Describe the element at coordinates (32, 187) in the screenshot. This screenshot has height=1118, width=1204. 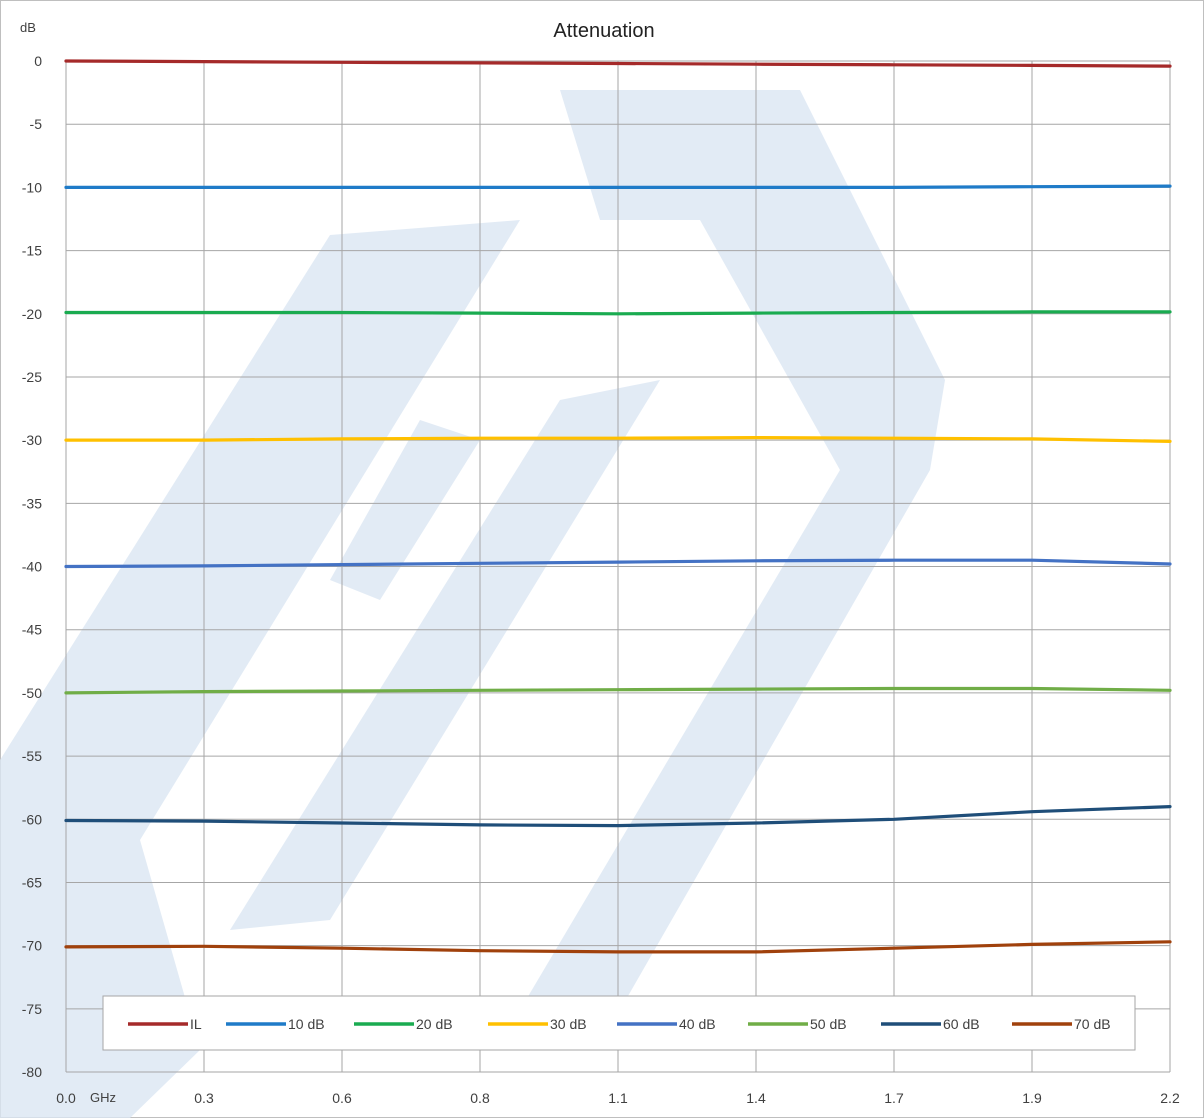
I see `y-tick-label: -10` at that location.